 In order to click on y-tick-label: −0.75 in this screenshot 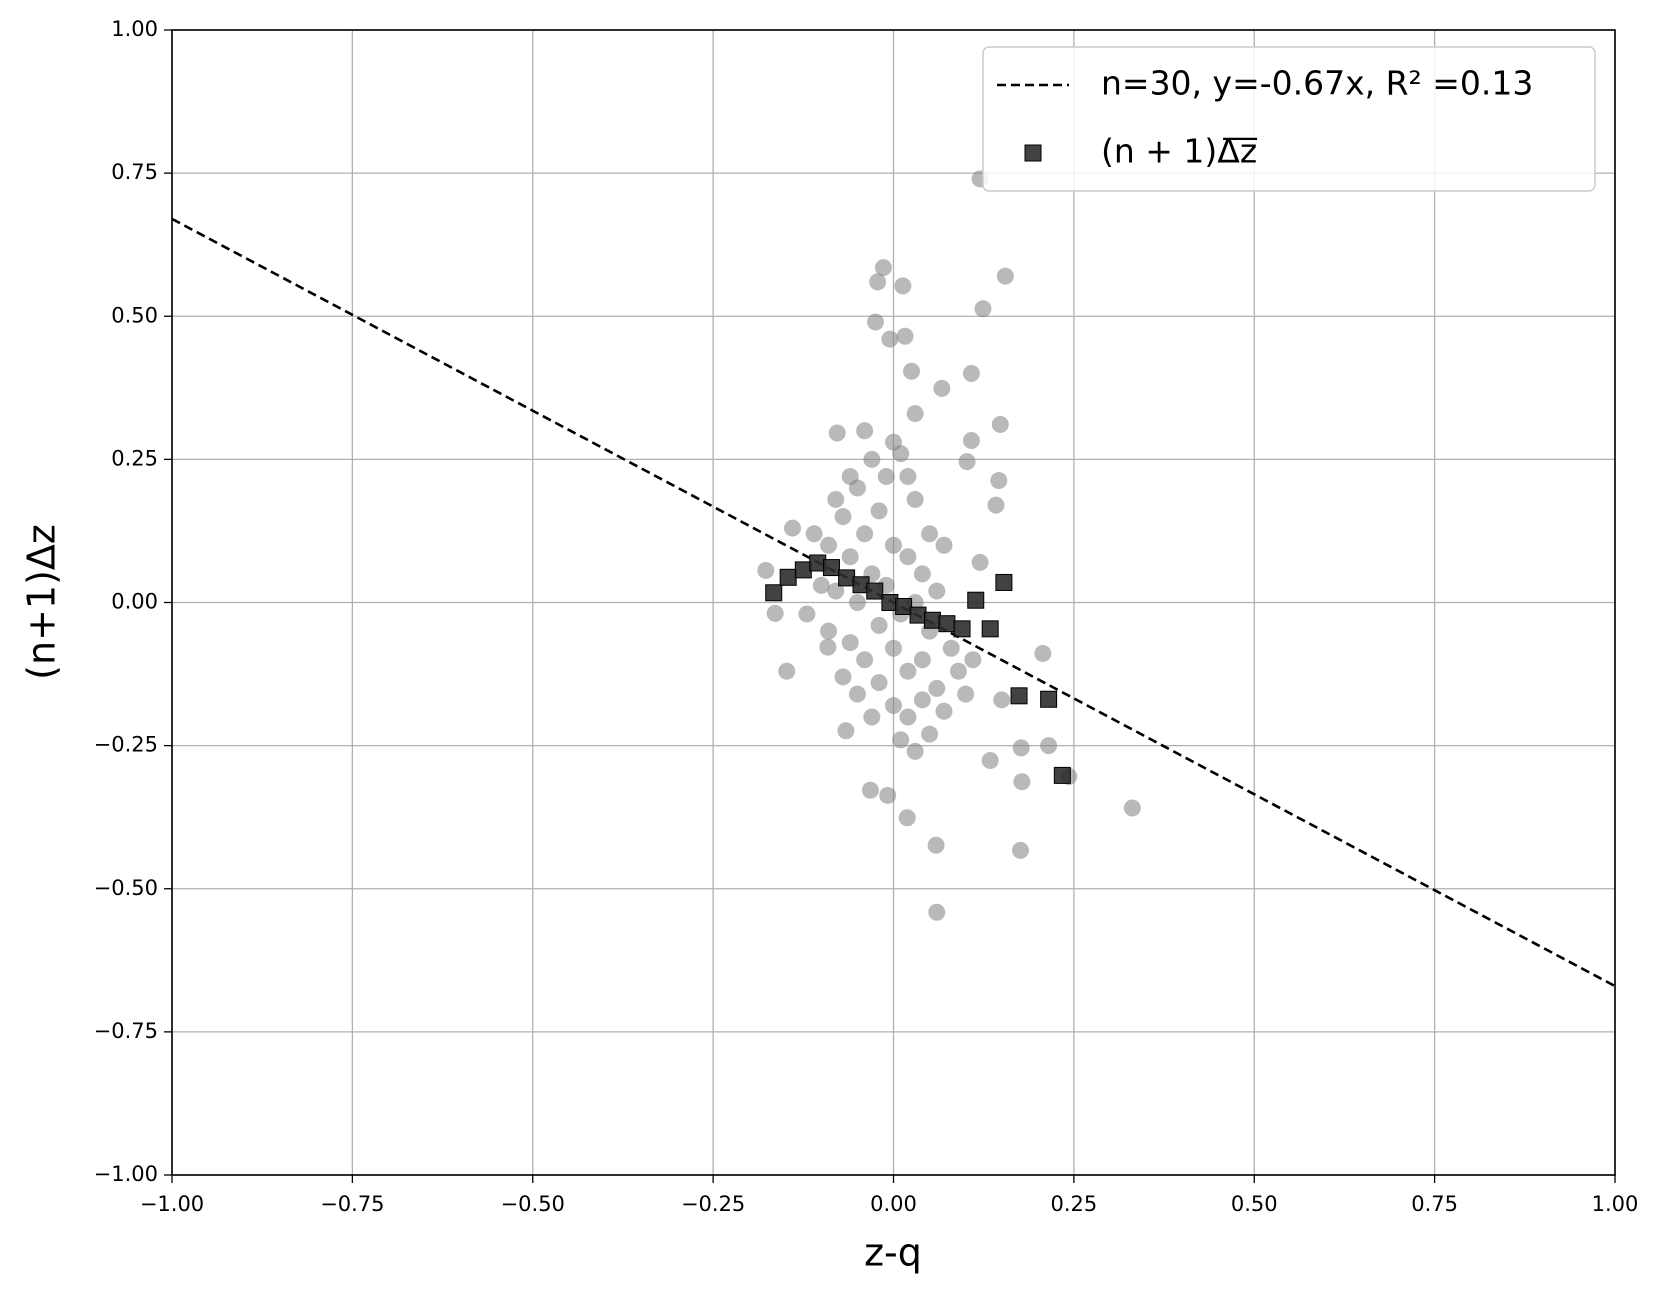, I will do `click(126, 1031)`.